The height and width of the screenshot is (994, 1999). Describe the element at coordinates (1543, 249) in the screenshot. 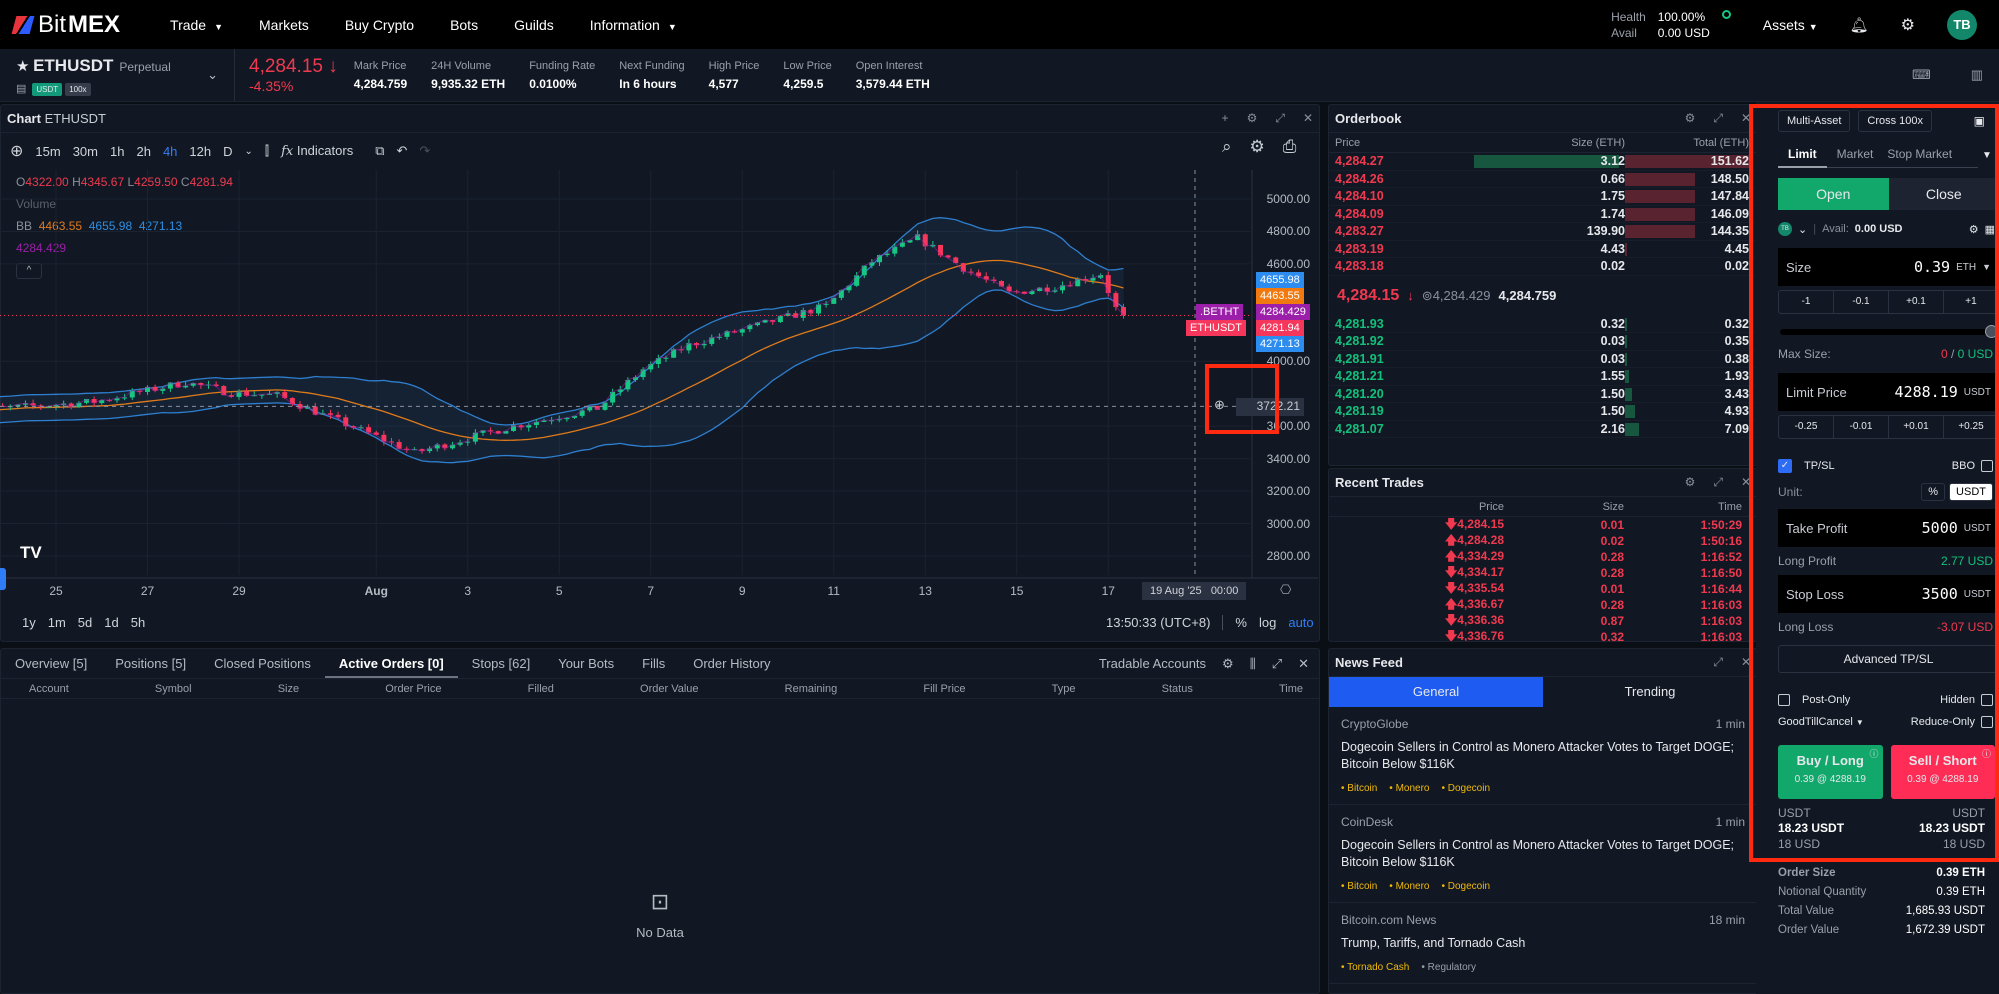

I see `orderbook-row: 4,283.19 4.43 4.45` at that location.